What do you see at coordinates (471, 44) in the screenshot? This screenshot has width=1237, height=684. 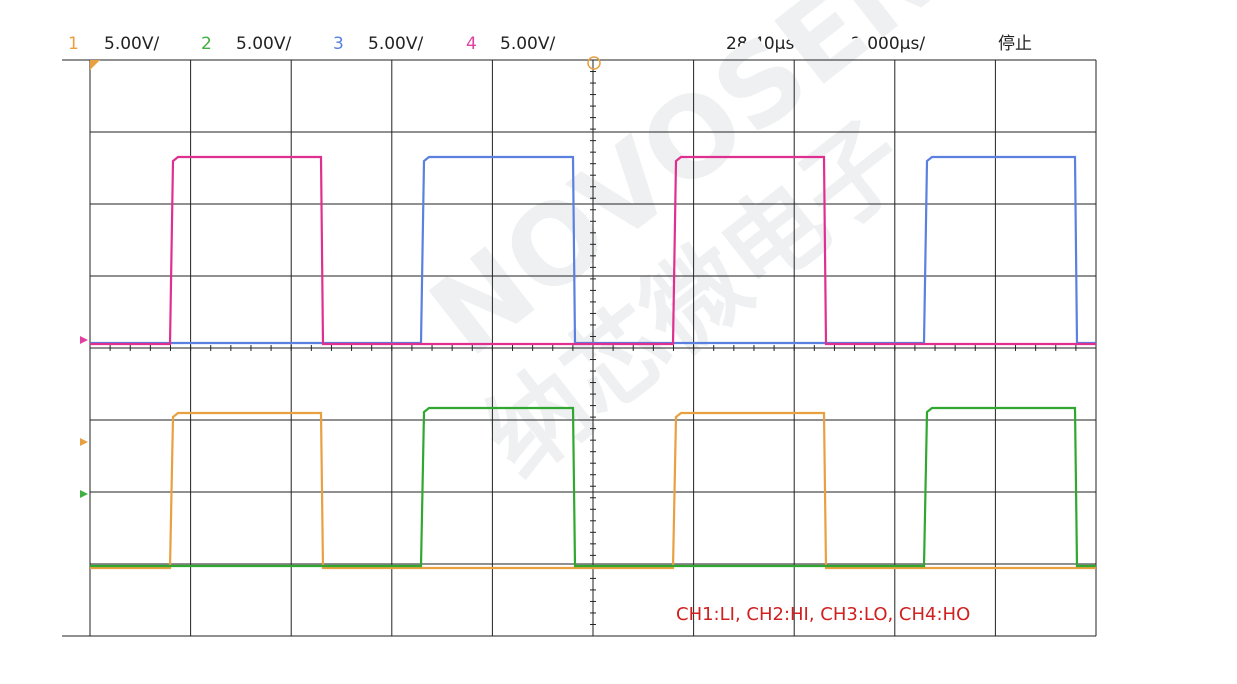 I see `channel-number: 4` at bounding box center [471, 44].